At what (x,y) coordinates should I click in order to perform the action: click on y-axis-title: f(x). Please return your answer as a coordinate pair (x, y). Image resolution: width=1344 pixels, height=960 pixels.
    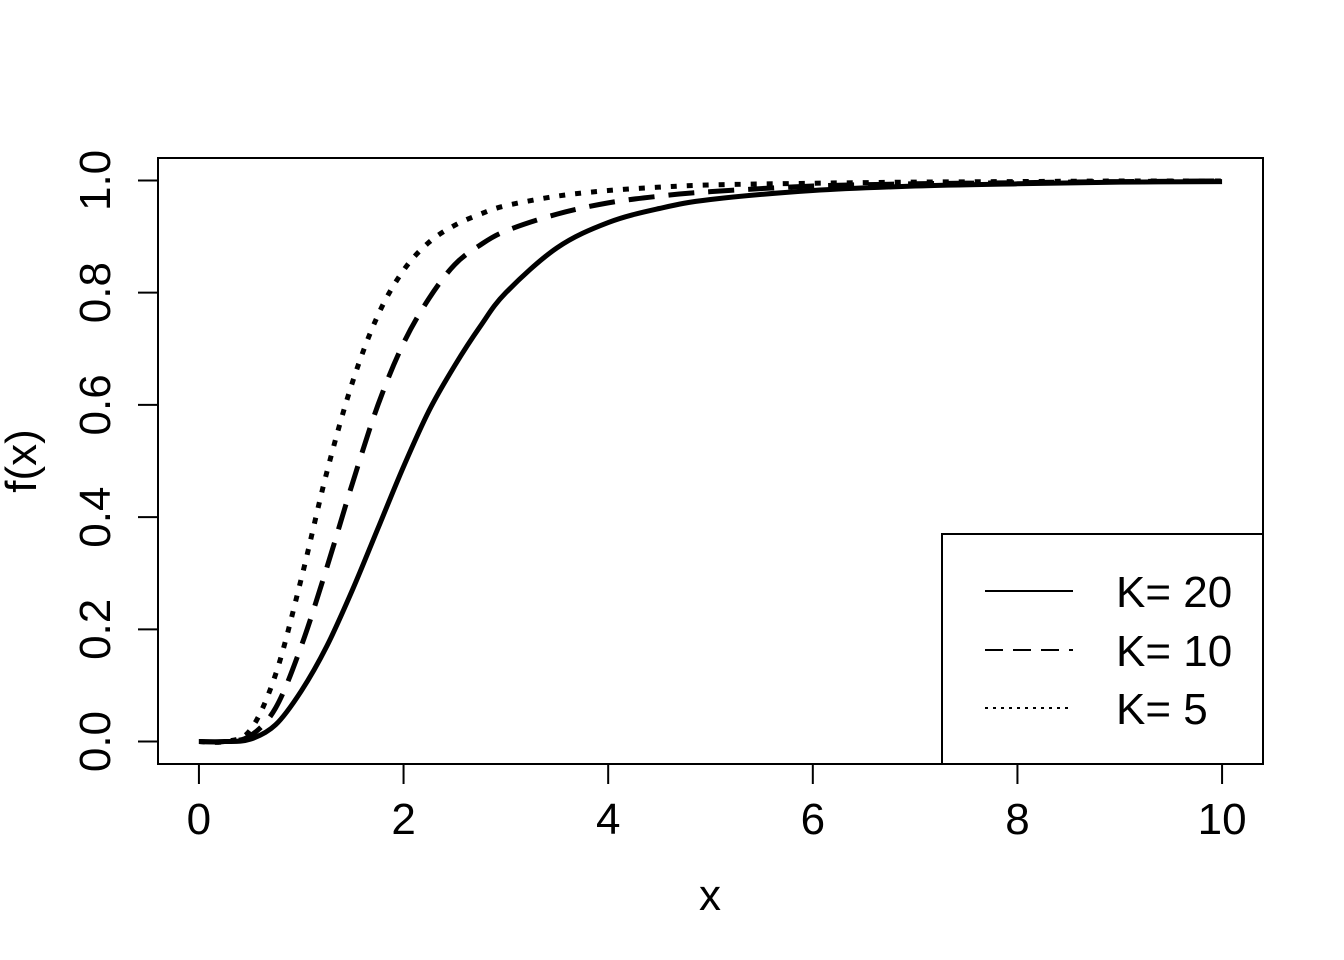
    Looking at the image, I should click on (23, 461).